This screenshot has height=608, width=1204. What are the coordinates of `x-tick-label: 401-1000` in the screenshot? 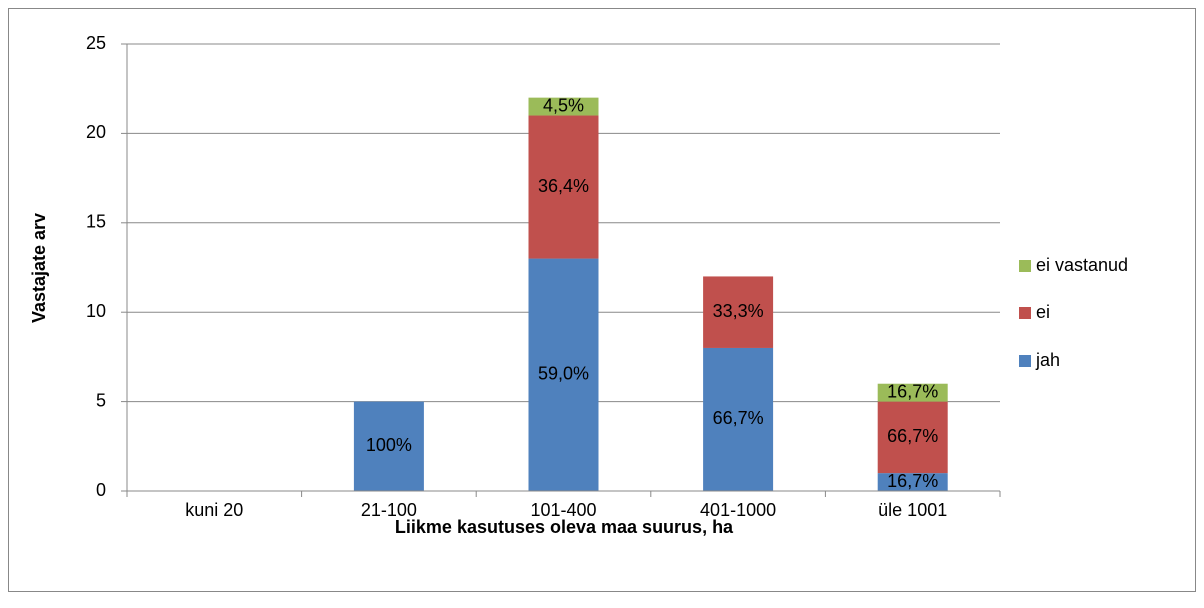 It's located at (738, 510).